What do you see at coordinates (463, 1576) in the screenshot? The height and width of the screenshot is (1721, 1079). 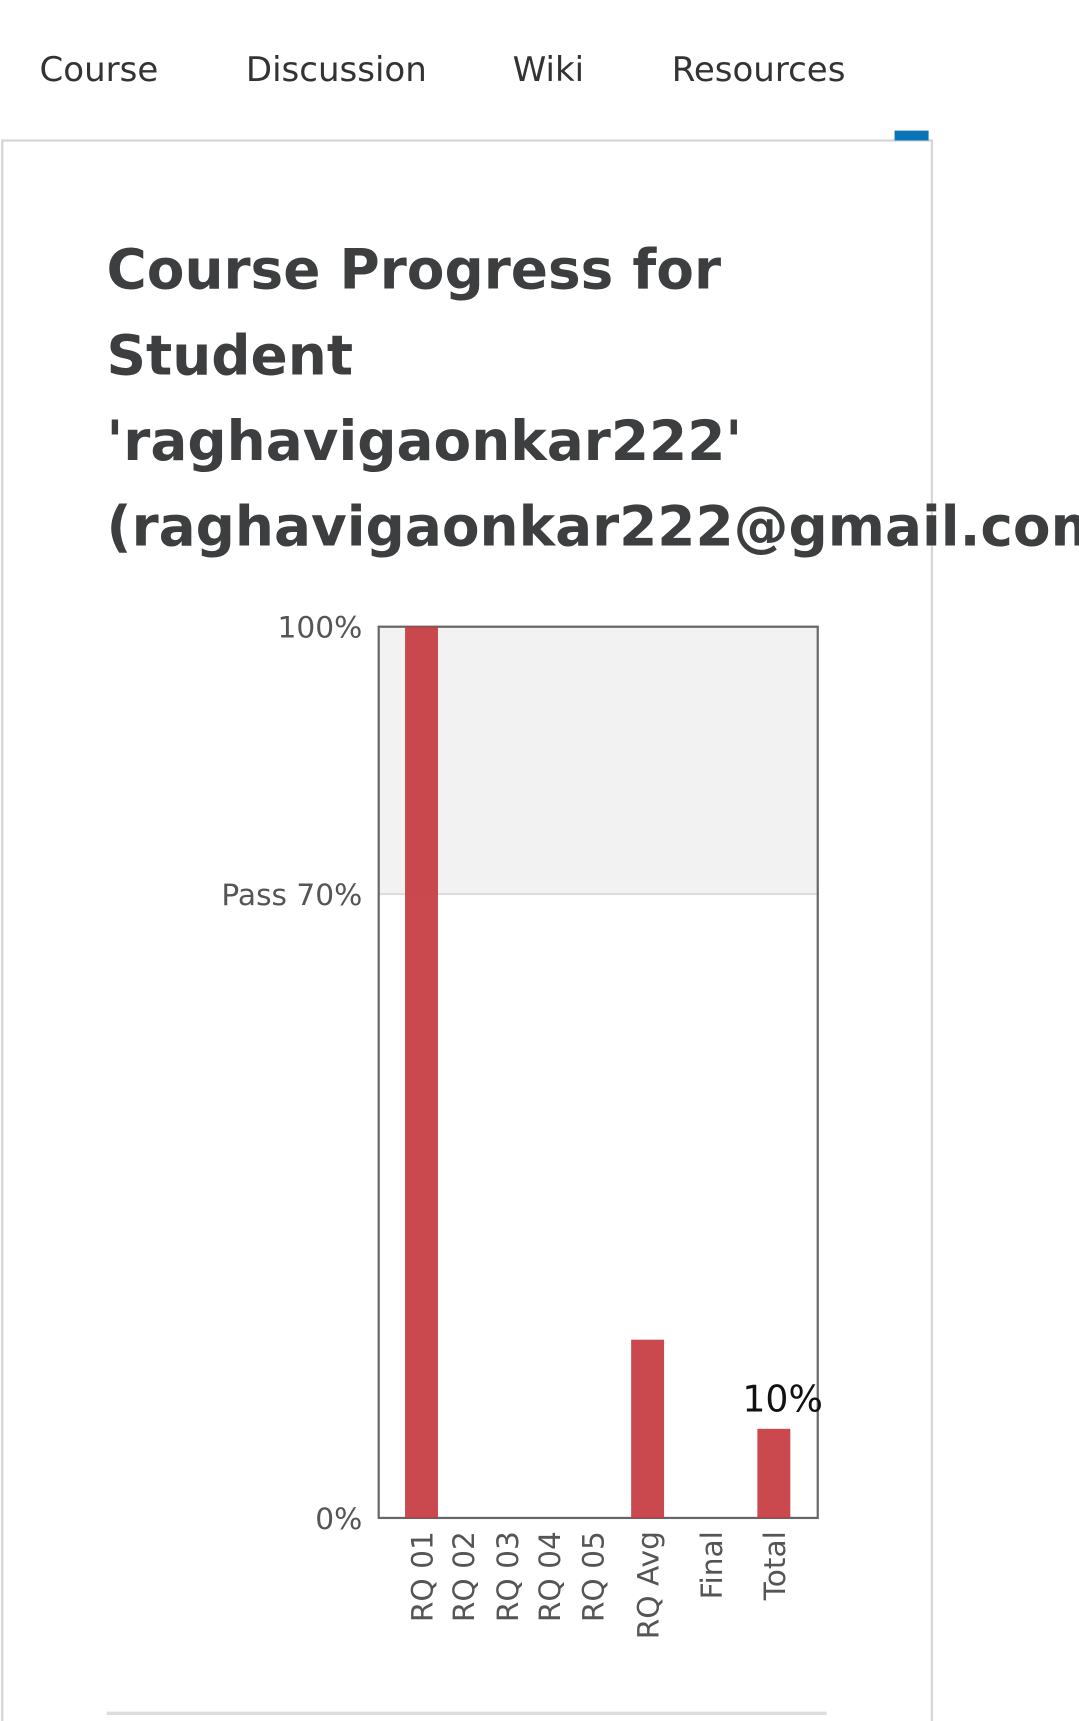 I see `x-tick-label: RQ 02` at bounding box center [463, 1576].